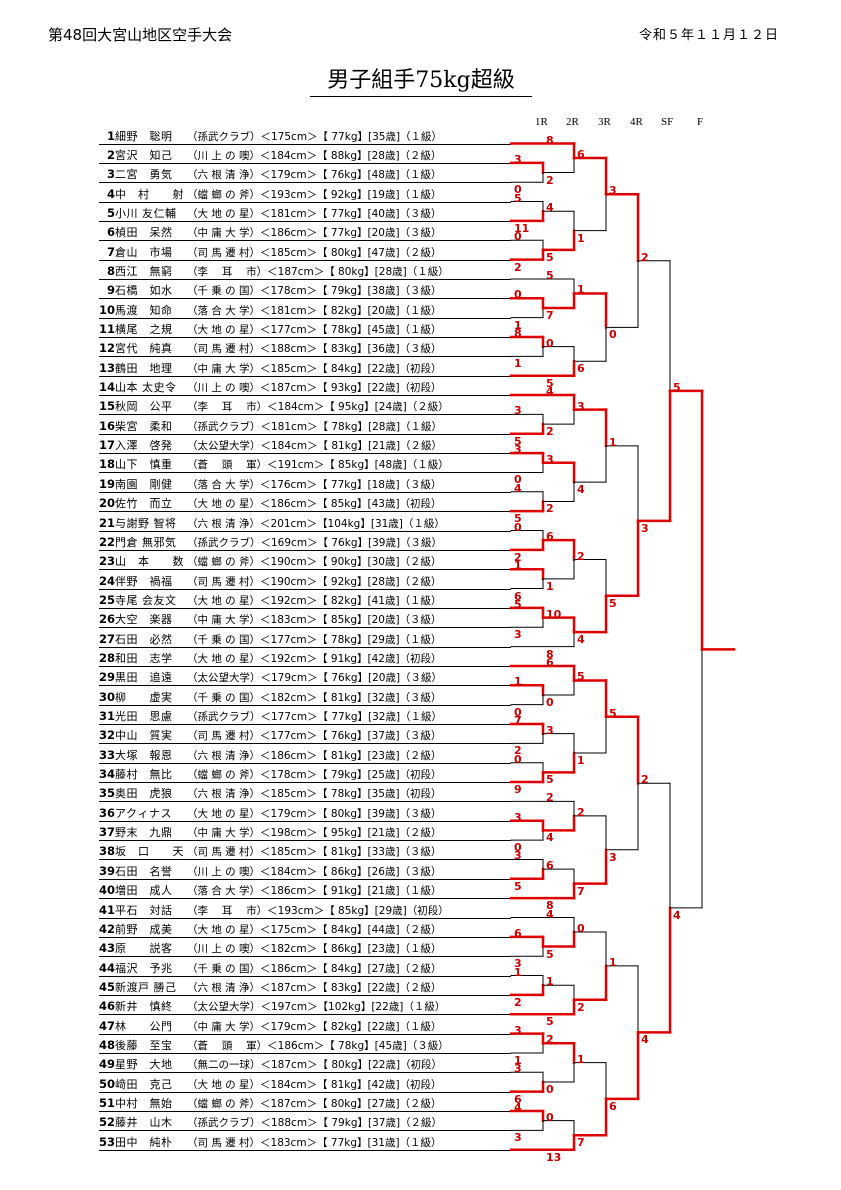  What do you see at coordinates (305, 1084) in the screenshot?
I see `player-row: 50﨑田 克己 （大 地 の 星）＜184cm＞【 81kg】[42歳]（初段）` at bounding box center [305, 1084].